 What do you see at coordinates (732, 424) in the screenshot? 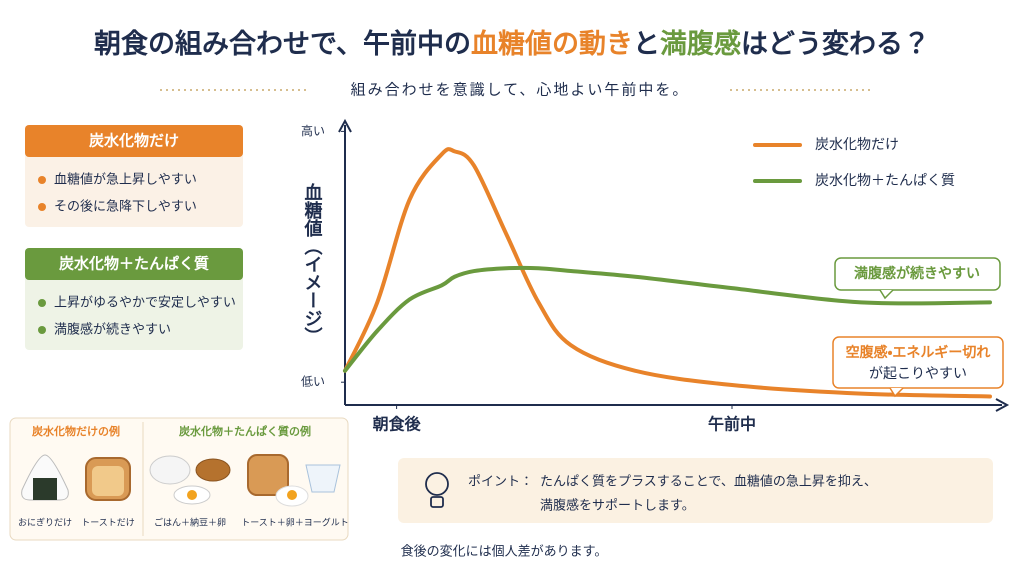
I see `x-tick-label: 午前中` at bounding box center [732, 424].